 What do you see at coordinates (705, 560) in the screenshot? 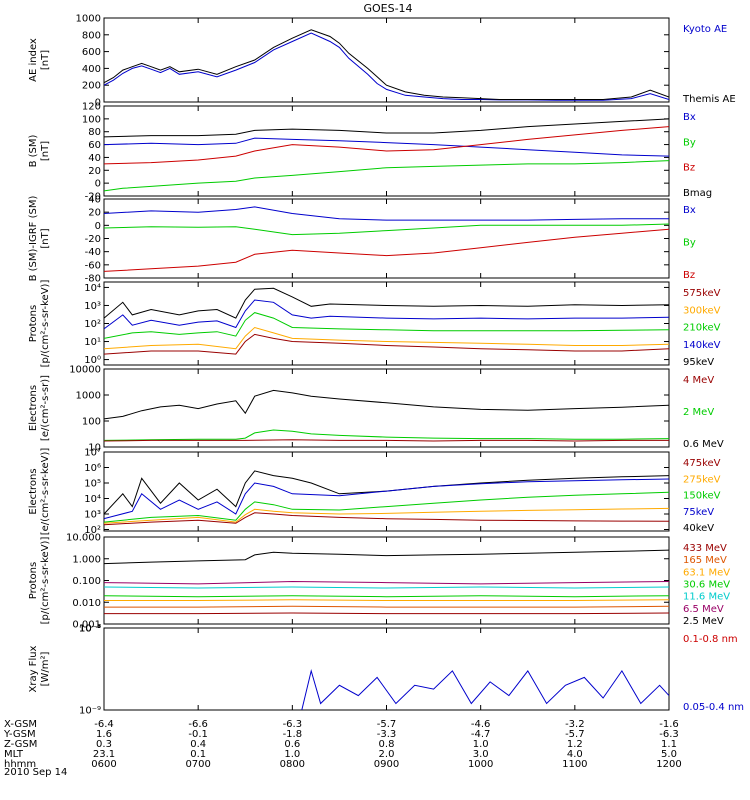
I see `legend-entry: 165 MeV` at bounding box center [705, 560].